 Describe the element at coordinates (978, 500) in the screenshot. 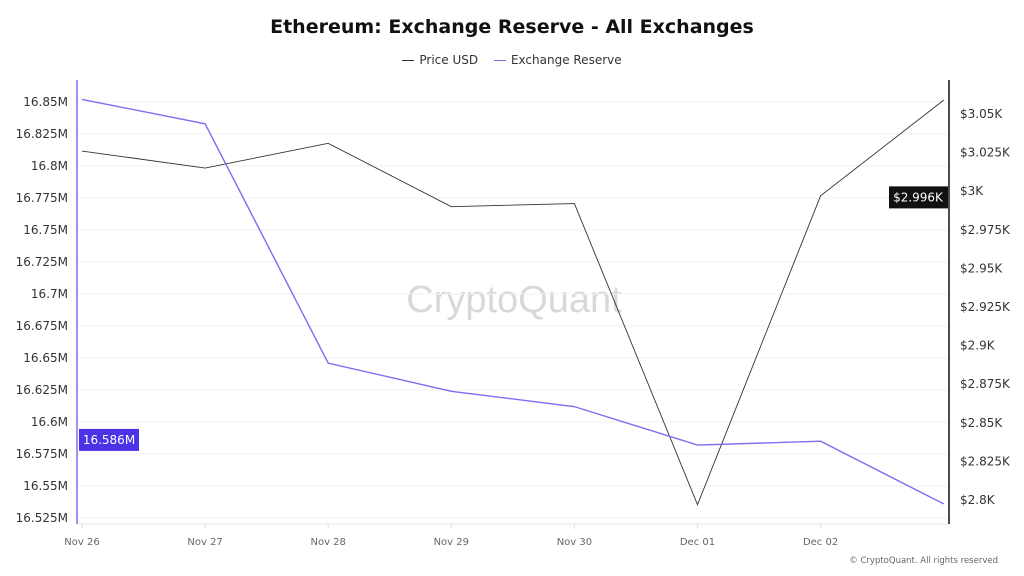

I see `right-tick-label: $2.8K` at that location.